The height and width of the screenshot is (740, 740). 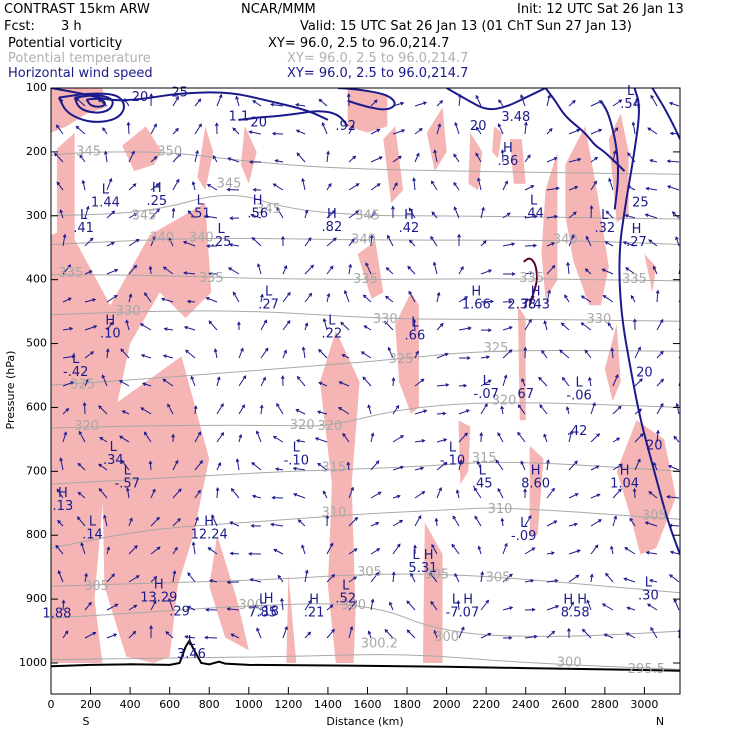 What do you see at coordinates (598, 319) in the screenshot?
I see `theta-label-16: 330` at bounding box center [598, 319].